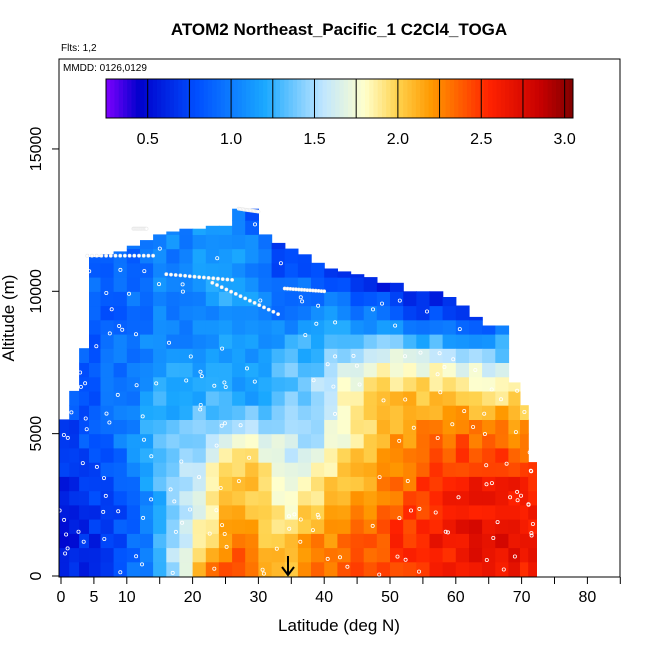  What do you see at coordinates (339, 98) in the screenshot?
I see `colorbar-frame` at bounding box center [339, 98].